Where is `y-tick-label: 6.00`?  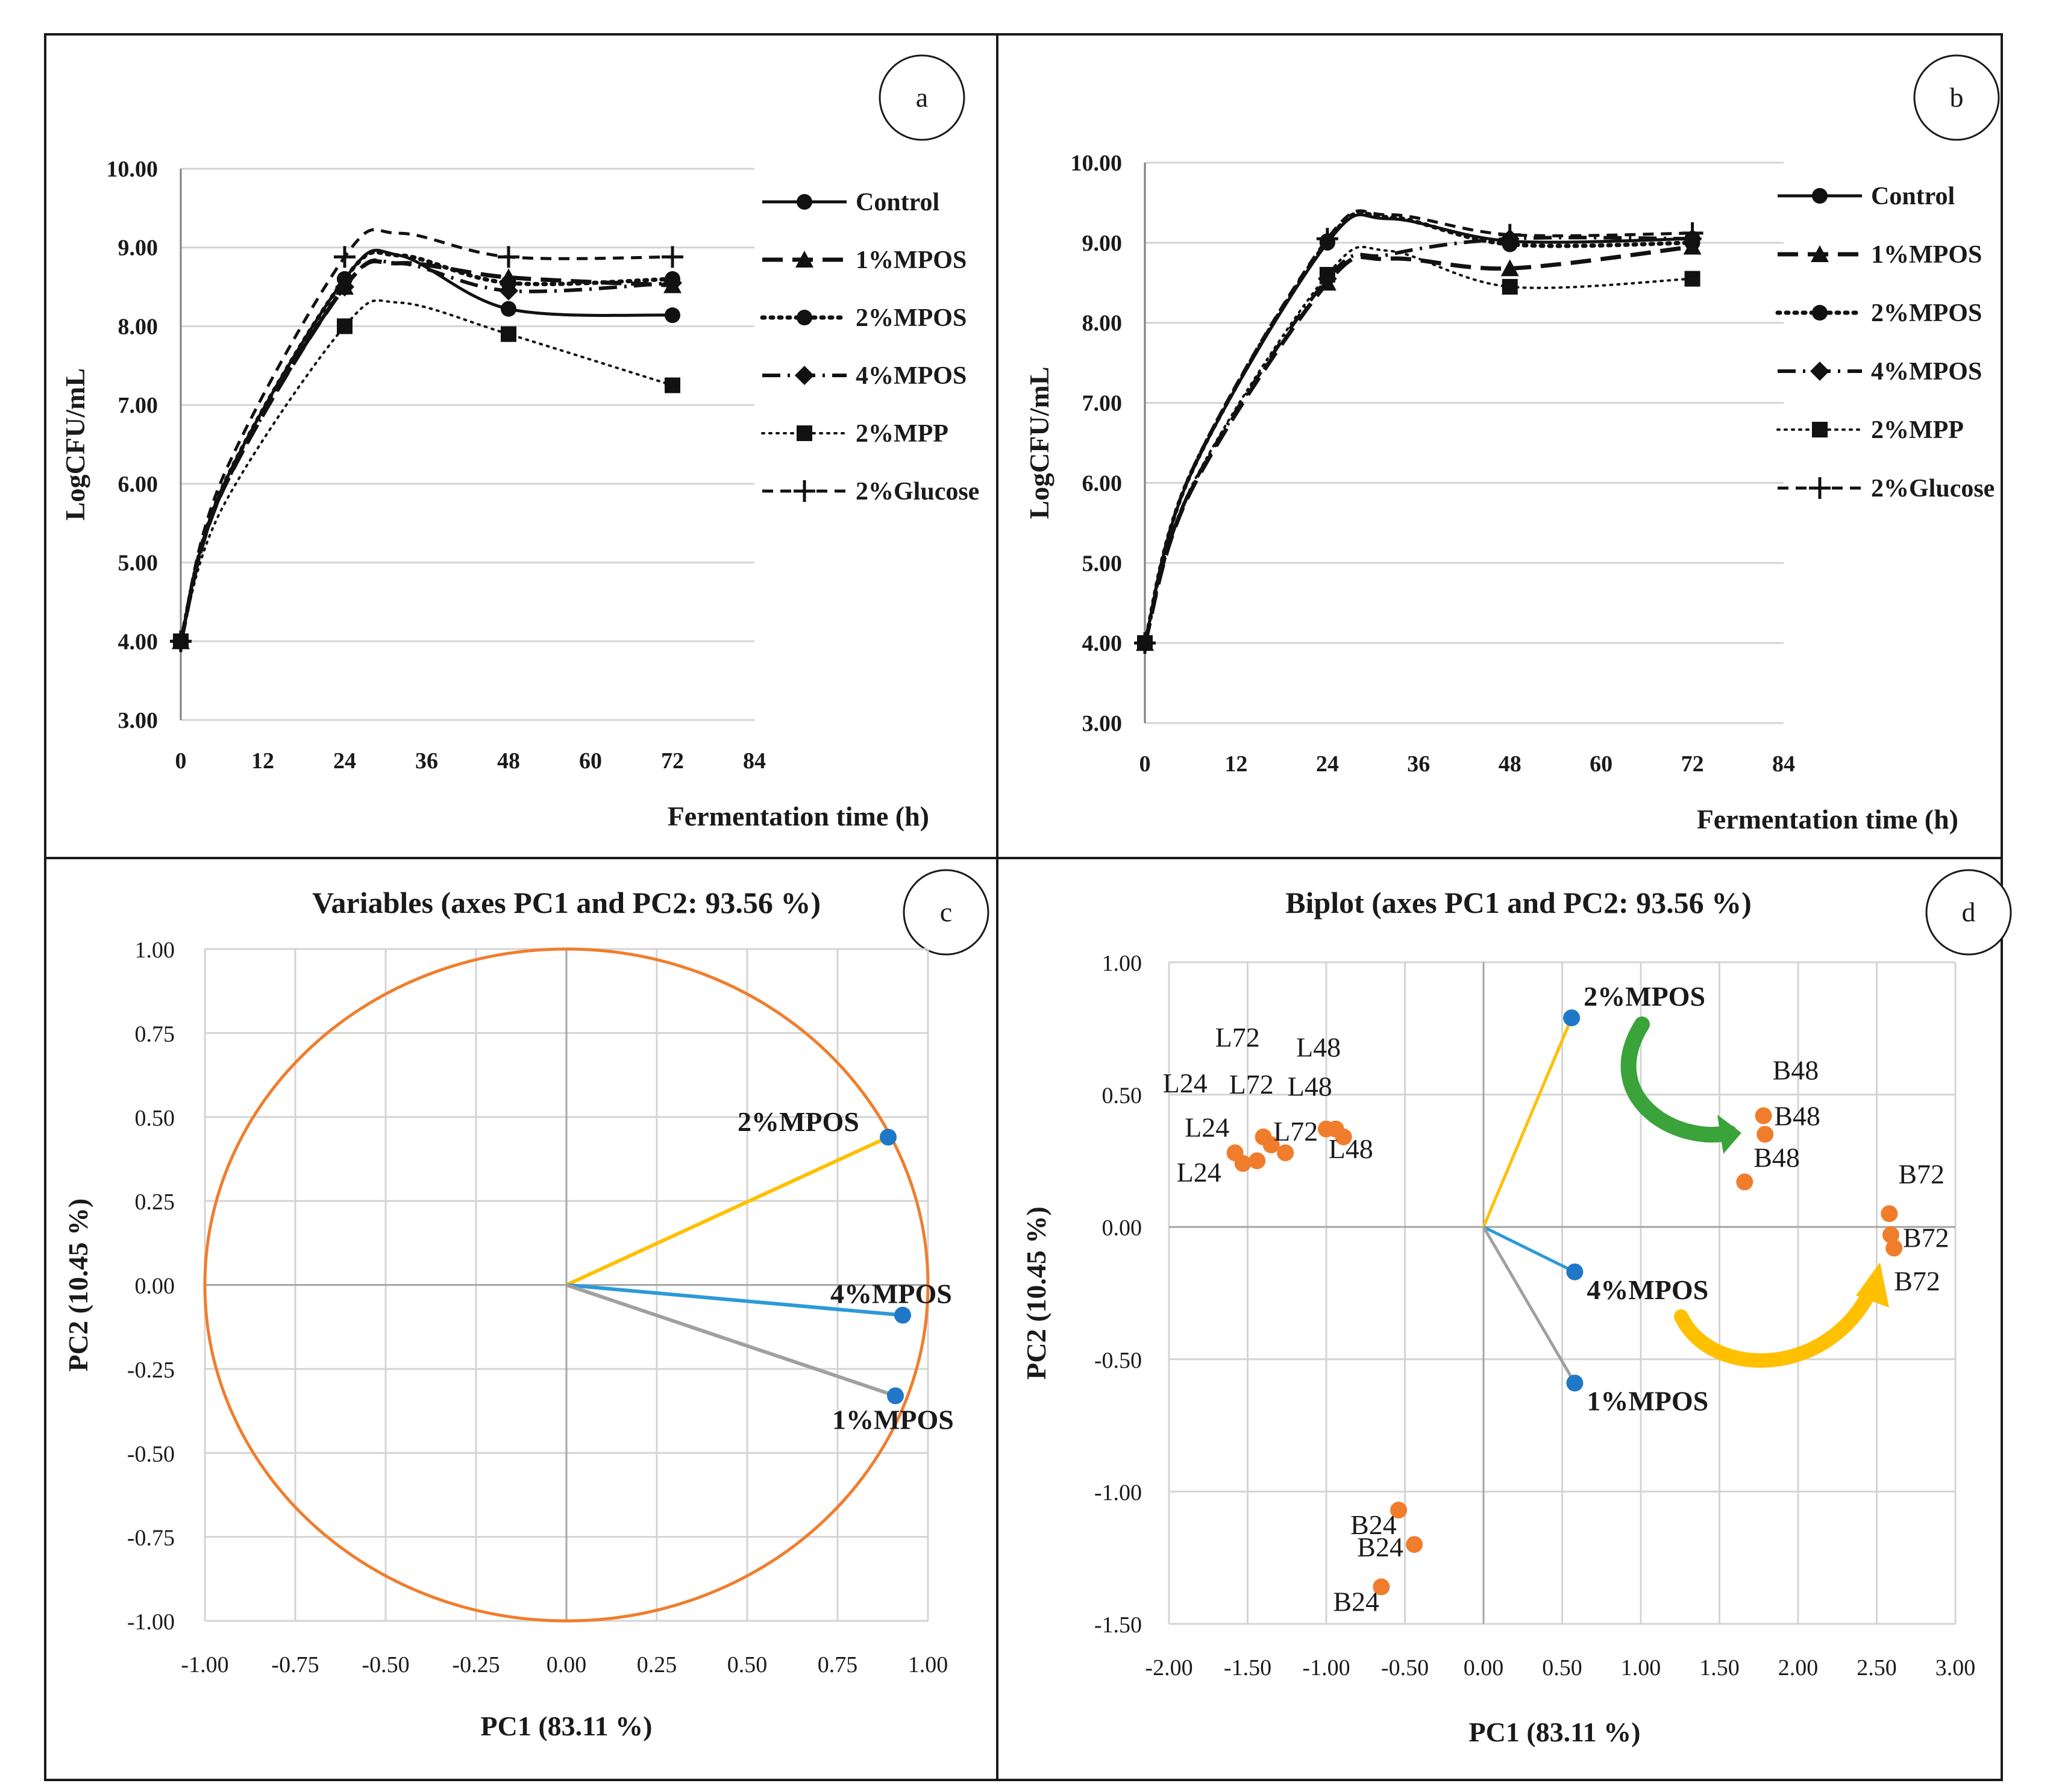 y-tick-label: 6.00 is located at coordinates (1102, 483).